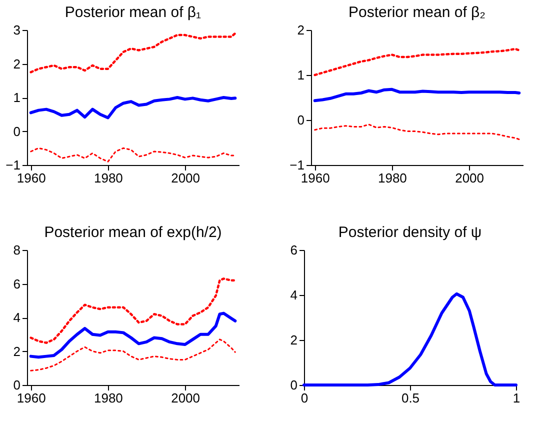 Image resolution: width=555 pixels, height=428 pixels. Describe the element at coordinates (16, 250) in the screenshot. I see `y-tick-label: 8` at that location.